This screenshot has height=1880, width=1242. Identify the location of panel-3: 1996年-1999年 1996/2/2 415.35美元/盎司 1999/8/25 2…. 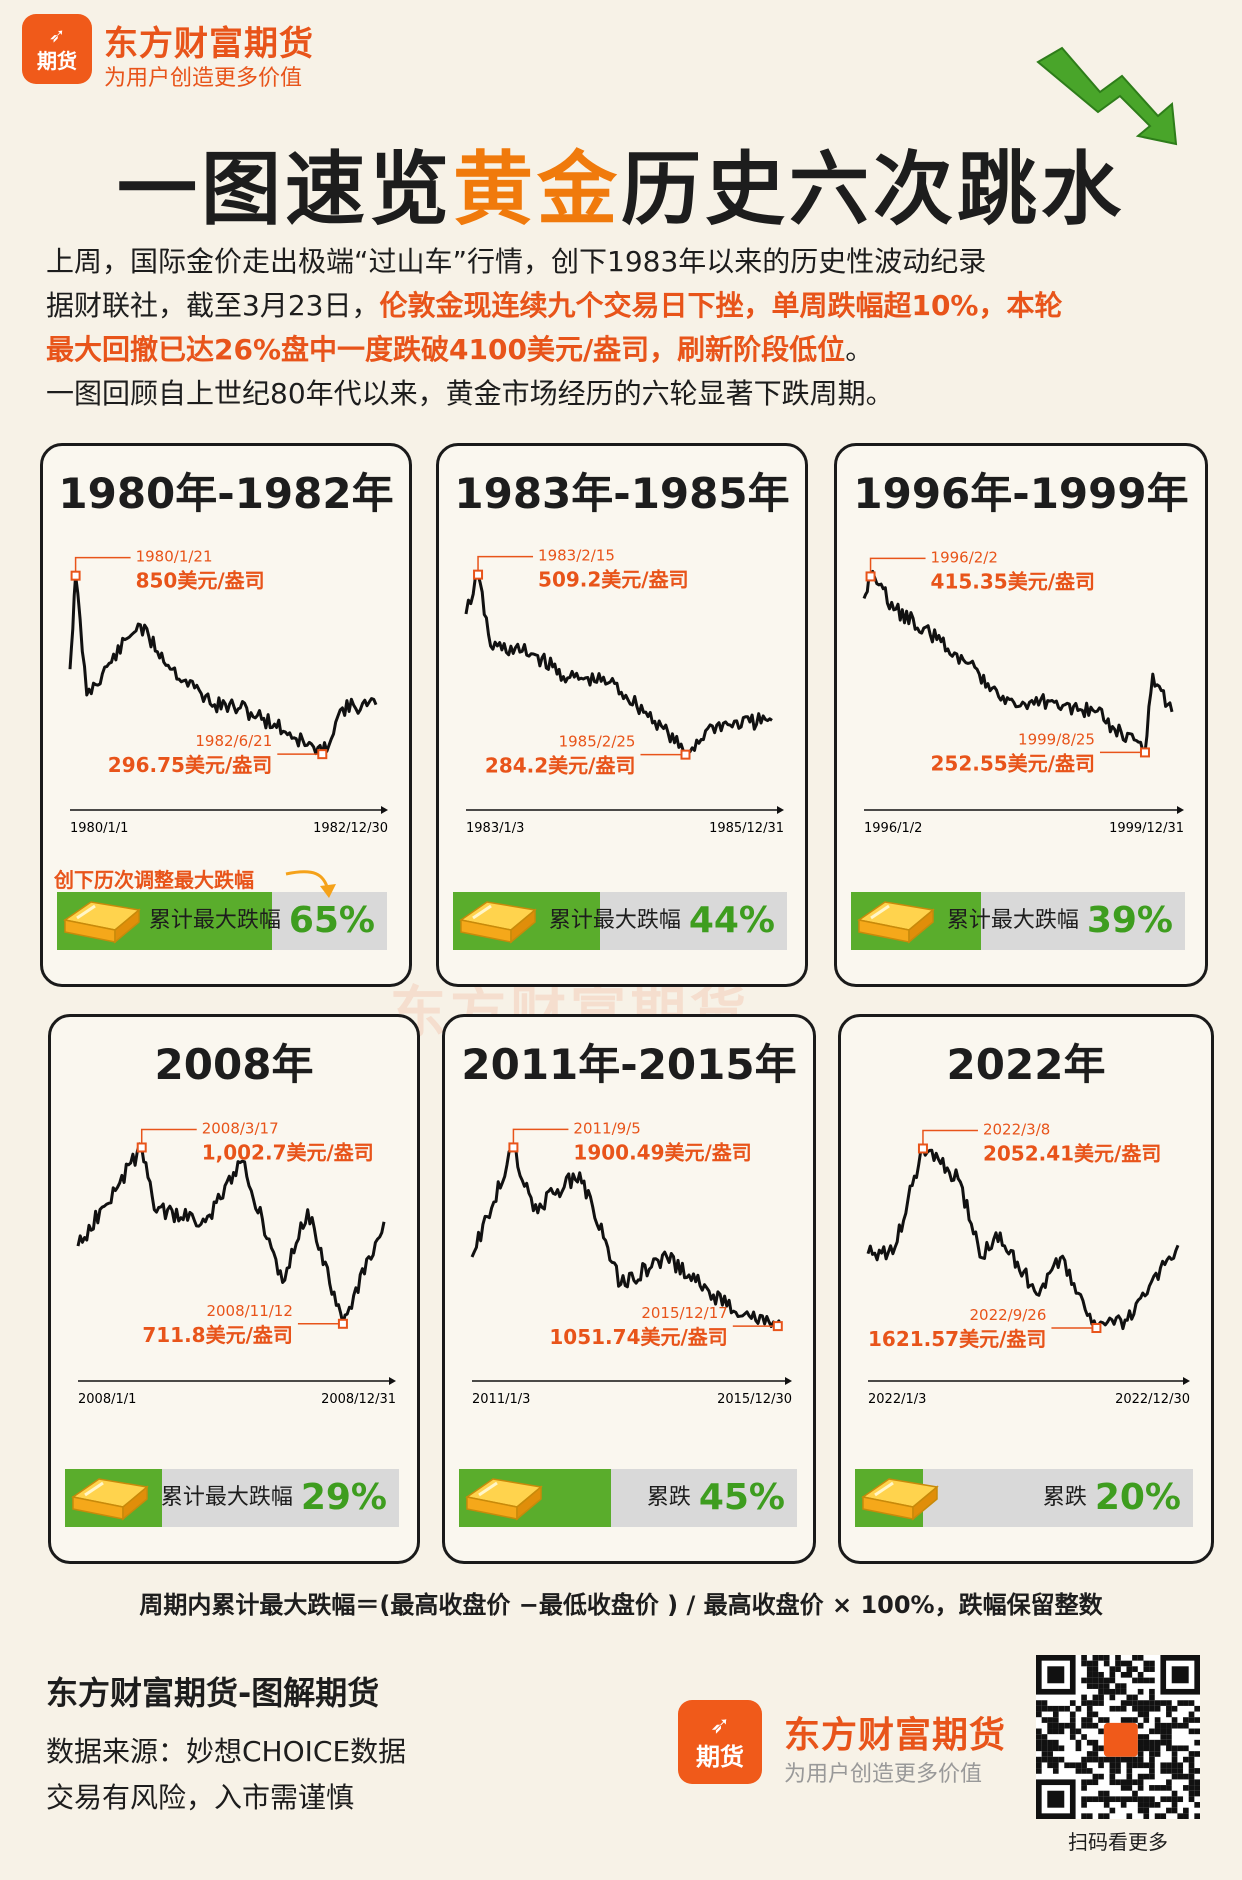
(1021, 715).